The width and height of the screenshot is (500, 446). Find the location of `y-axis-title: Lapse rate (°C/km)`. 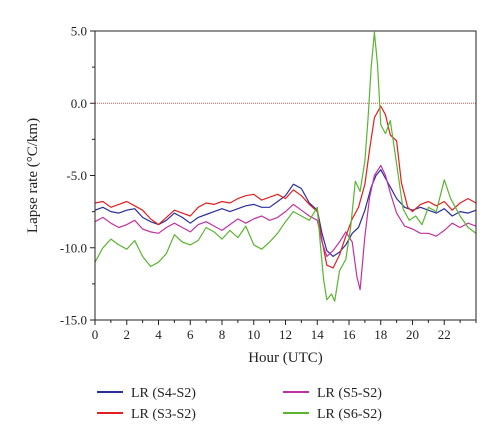

y-axis-title: Lapse rate (°C/km) is located at coordinates (33, 175).